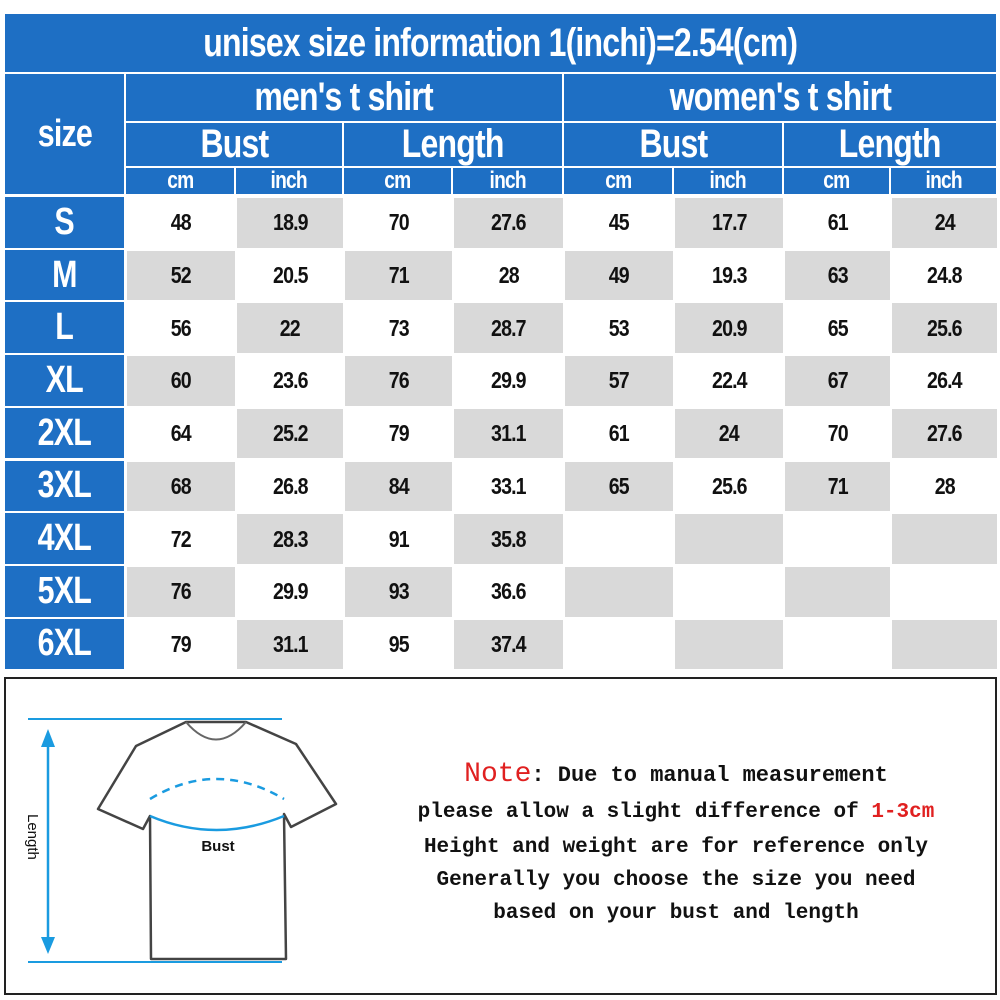 This screenshot has height=1000, width=1000. What do you see at coordinates (181, 327) in the screenshot?
I see `table-cell-text: 56` at bounding box center [181, 327].